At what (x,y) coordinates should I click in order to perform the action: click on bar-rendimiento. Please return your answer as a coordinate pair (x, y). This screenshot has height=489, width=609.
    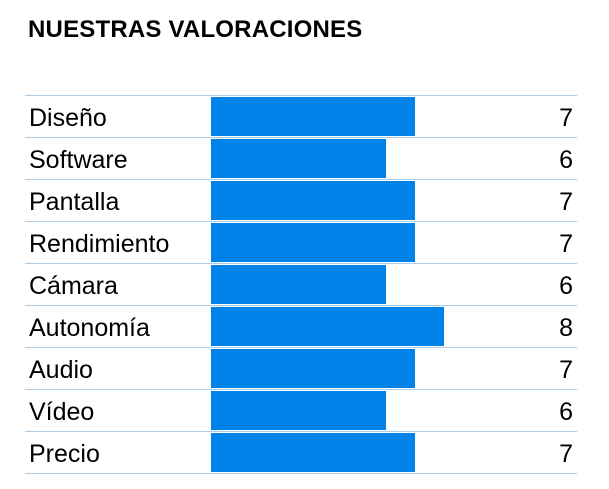
    Looking at the image, I should click on (313, 242).